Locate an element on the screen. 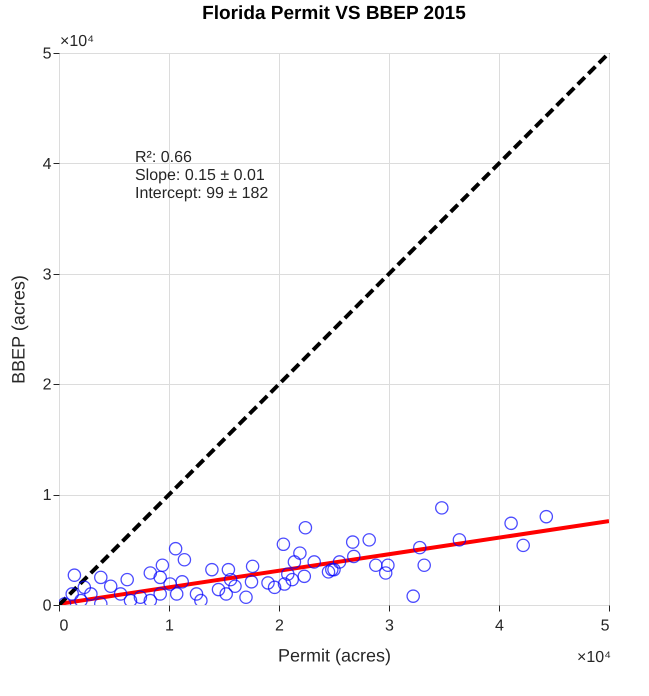  x-tick-label: 5 is located at coordinates (605, 626).